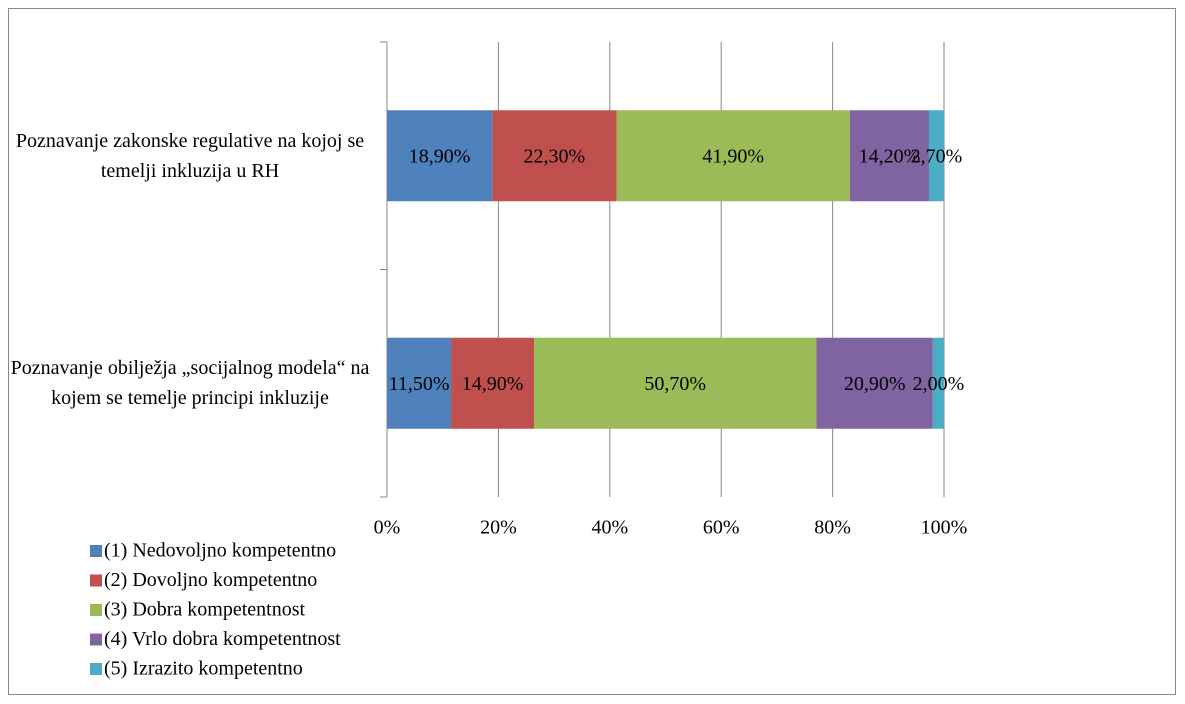 Image resolution: width=1185 pixels, height=704 pixels. Describe the element at coordinates (387, 528) in the screenshot. I see `x-tick-label: 0%` at that location.